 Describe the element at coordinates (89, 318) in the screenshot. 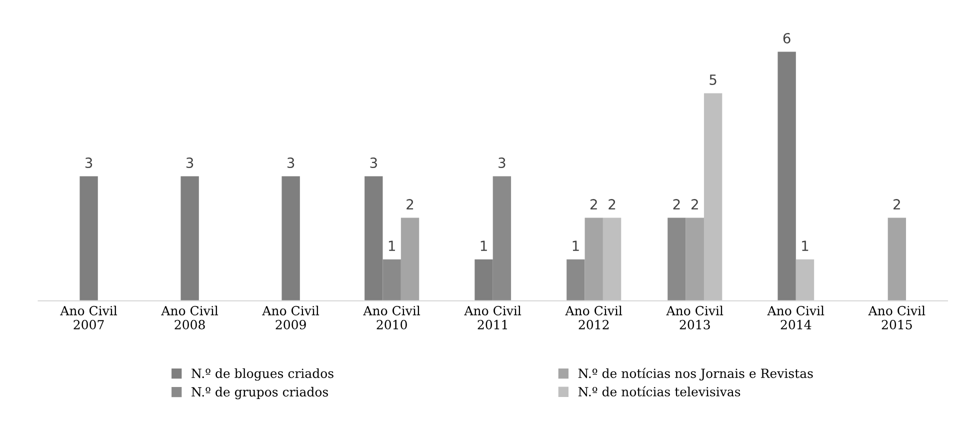

I see `x-tick-label: Ano Civil 2007` at that location.